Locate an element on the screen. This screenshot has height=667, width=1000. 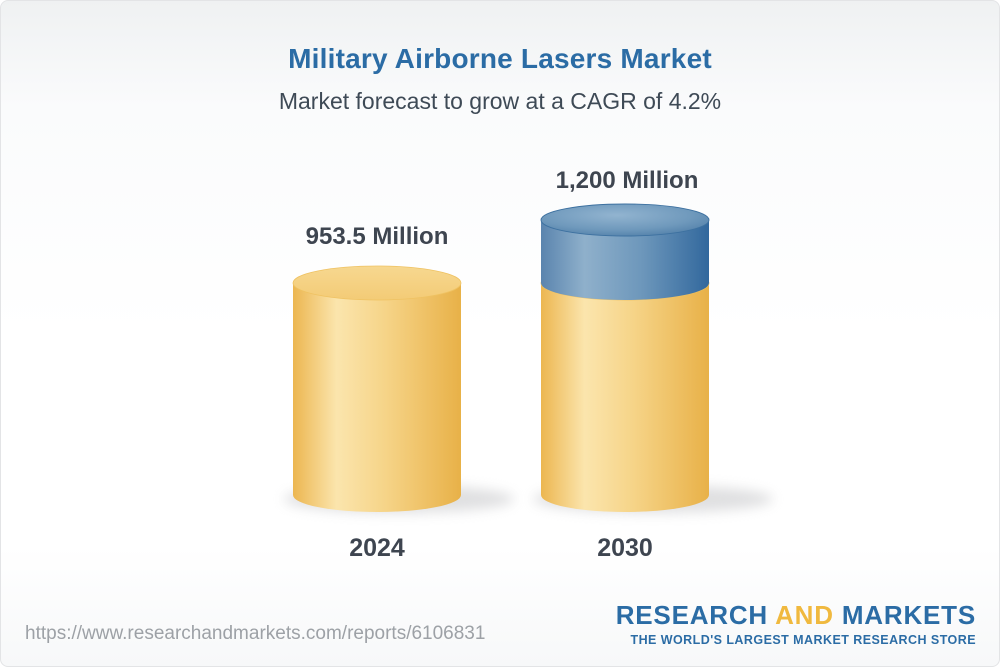
bar-2030-cylinder is located at coordinates (625, 357).